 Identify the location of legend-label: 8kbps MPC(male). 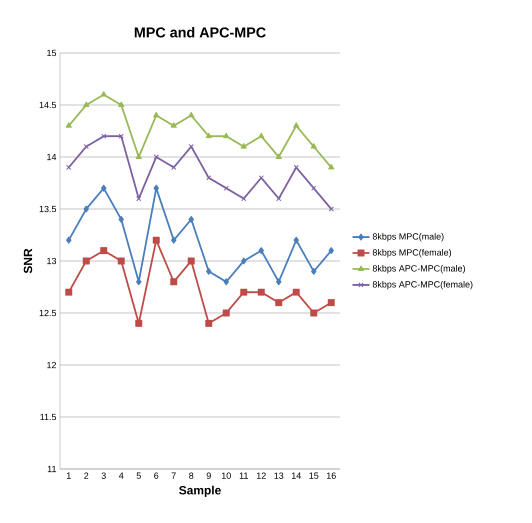
(408, 237).